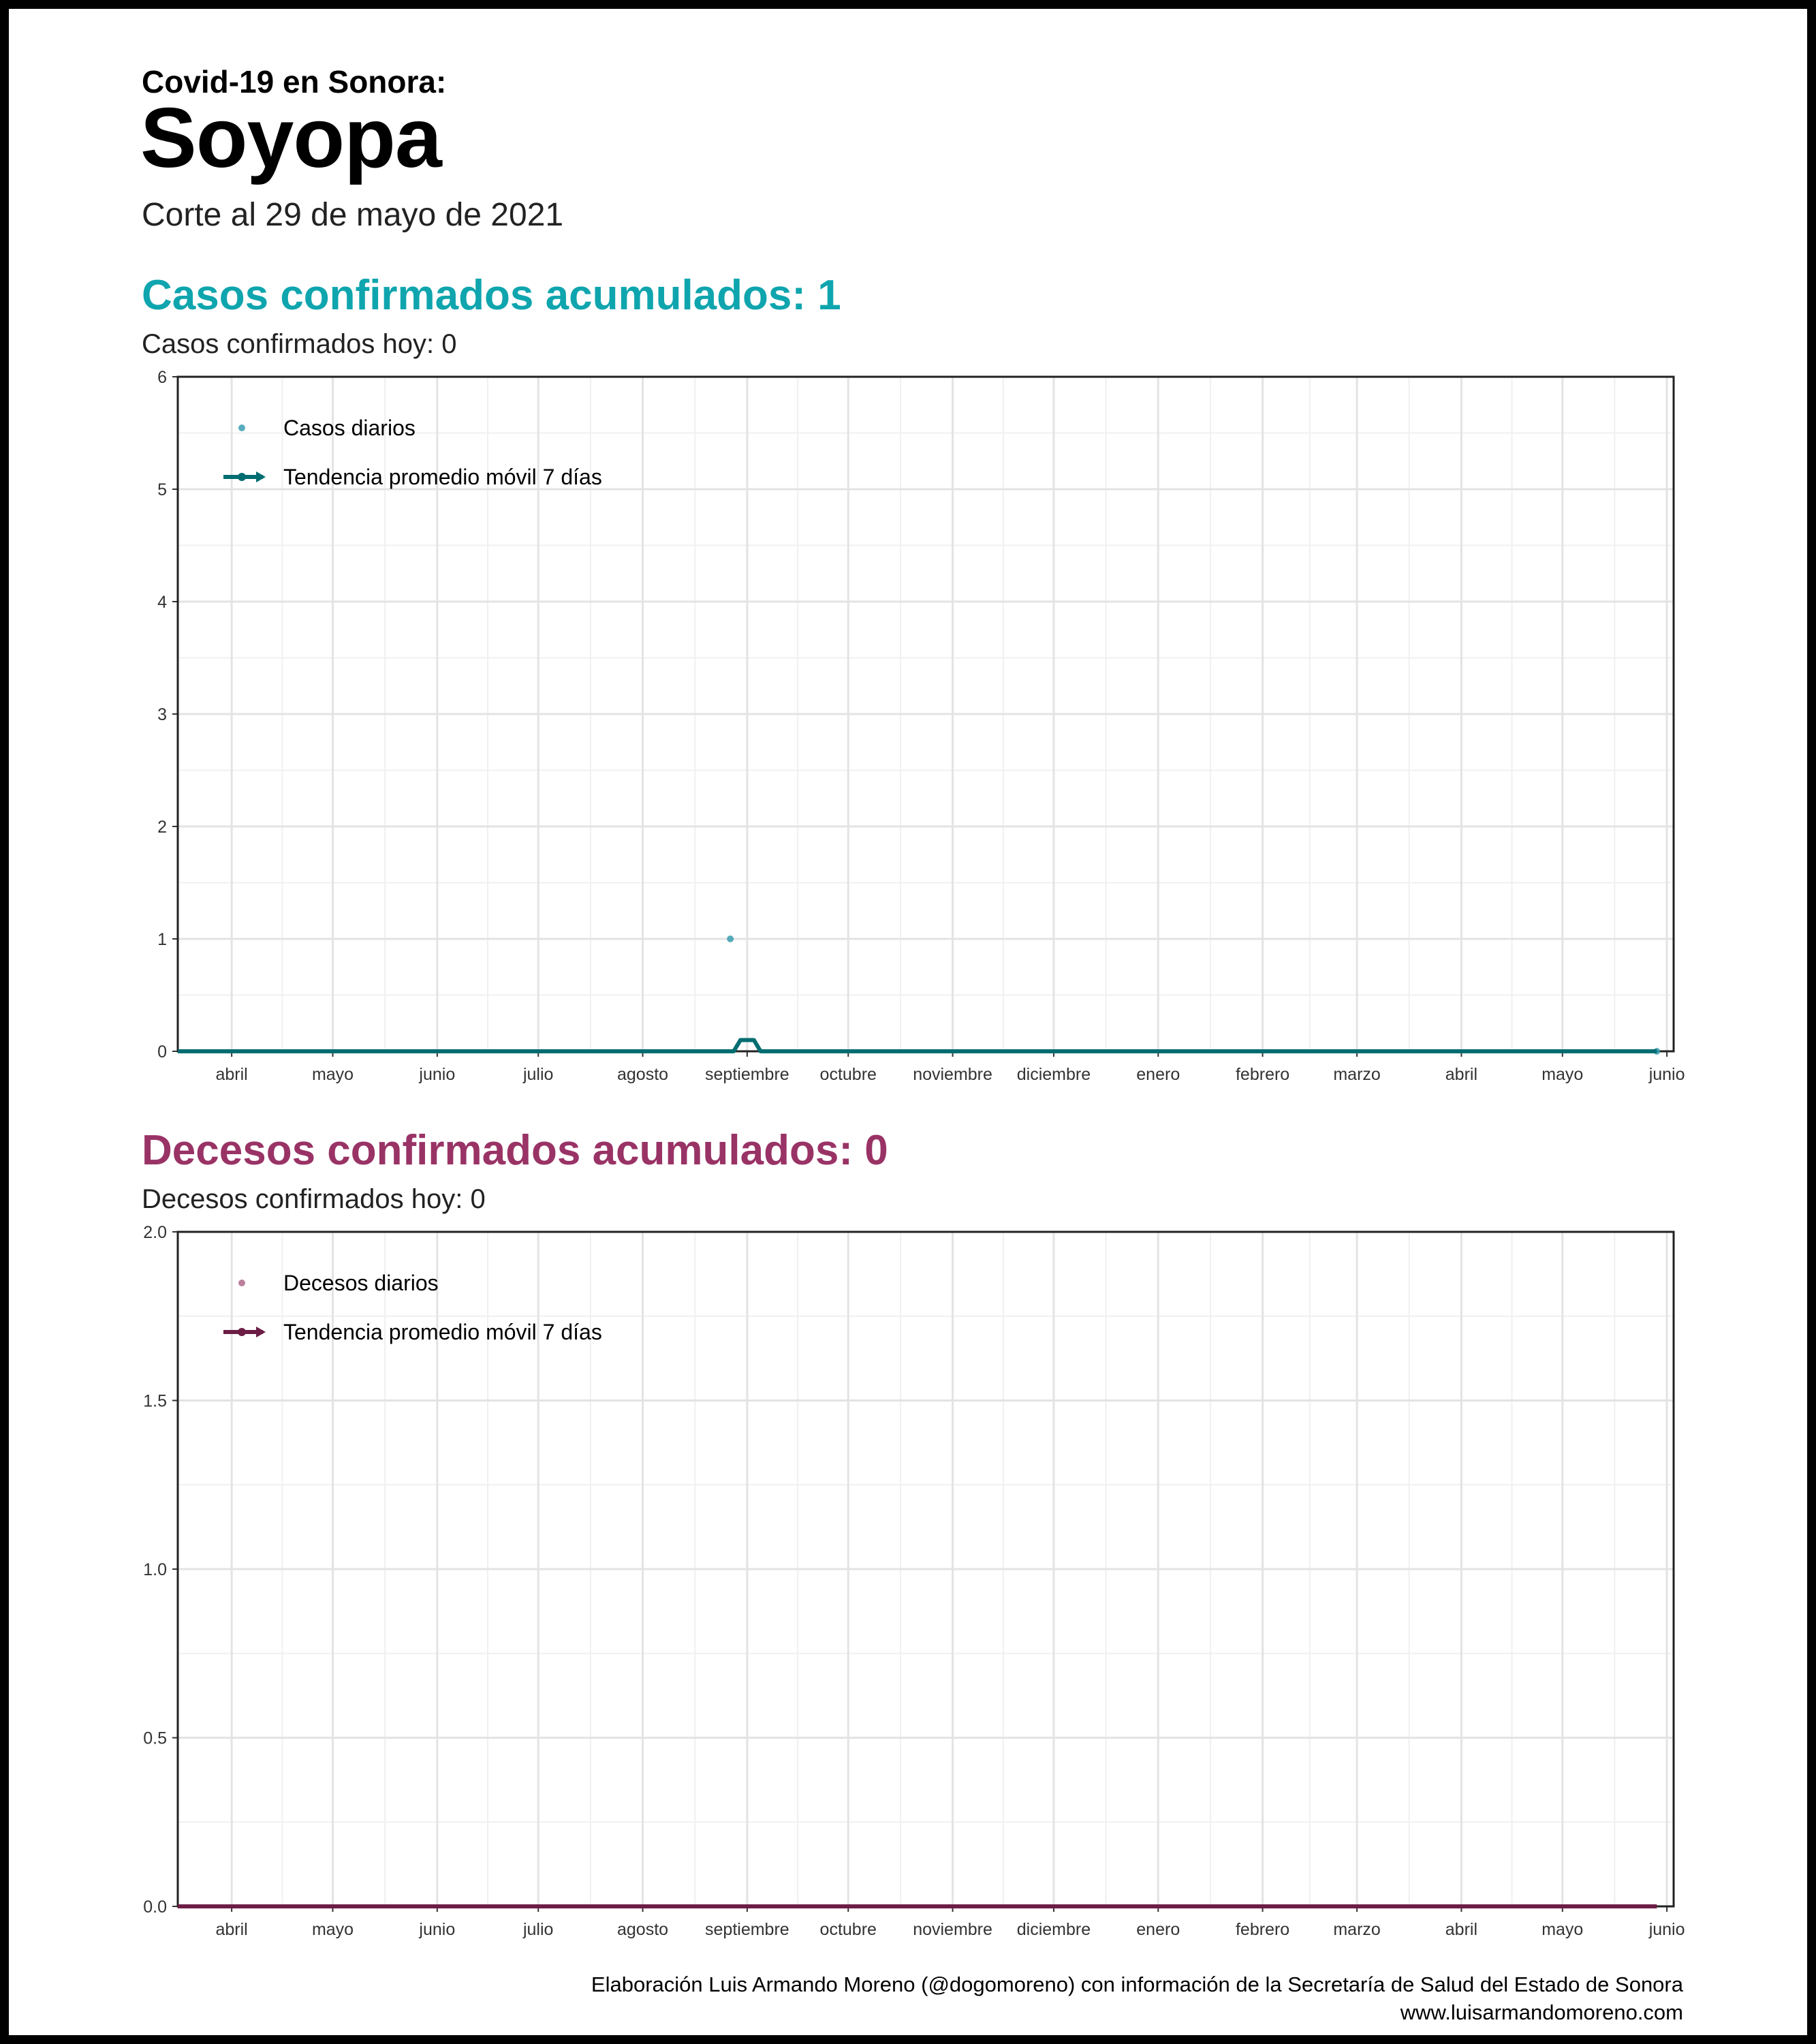  Describe the element at coordinates (162, 489) in the screenshot. I see `y-tick-label: 5` at that location.